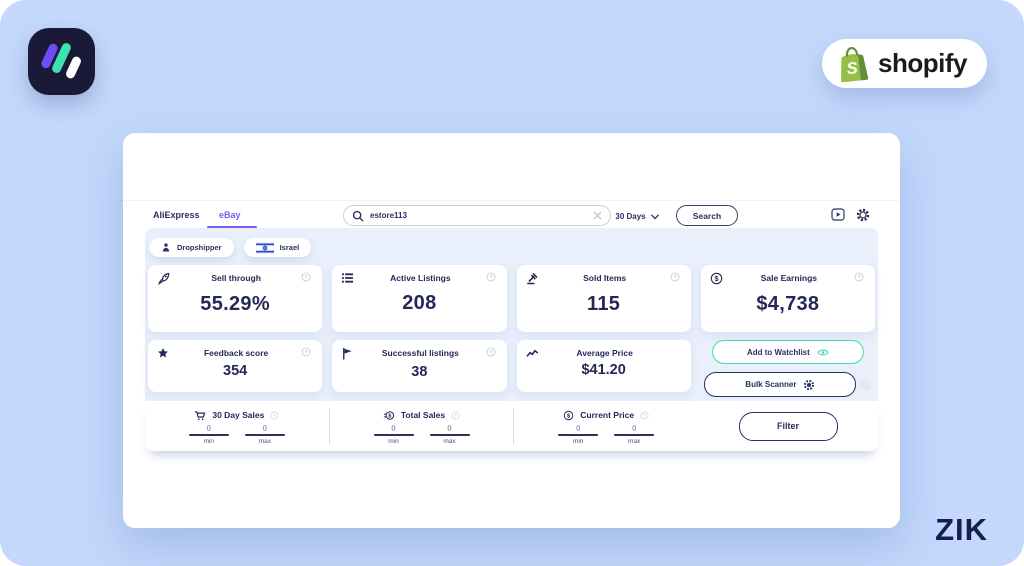 Image resolution: width=1024 pixels, height=566 pixels. I want to click on period-select: 30 Days, so click(637, 218).